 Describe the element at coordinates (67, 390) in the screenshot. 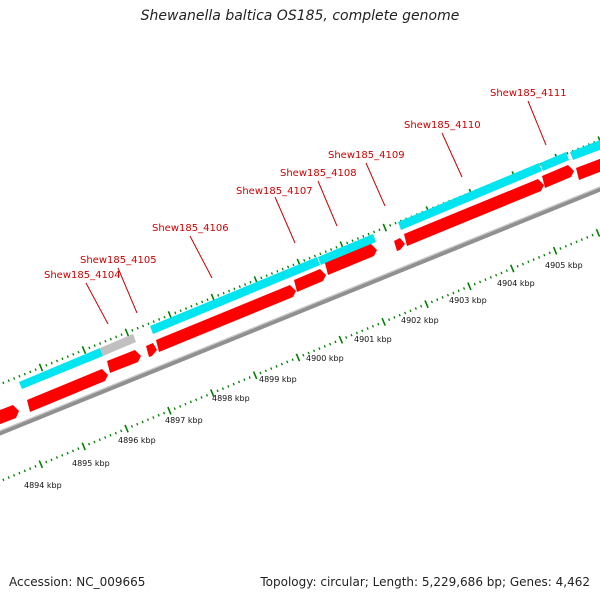

I see `gene-reverse-b` at that location.